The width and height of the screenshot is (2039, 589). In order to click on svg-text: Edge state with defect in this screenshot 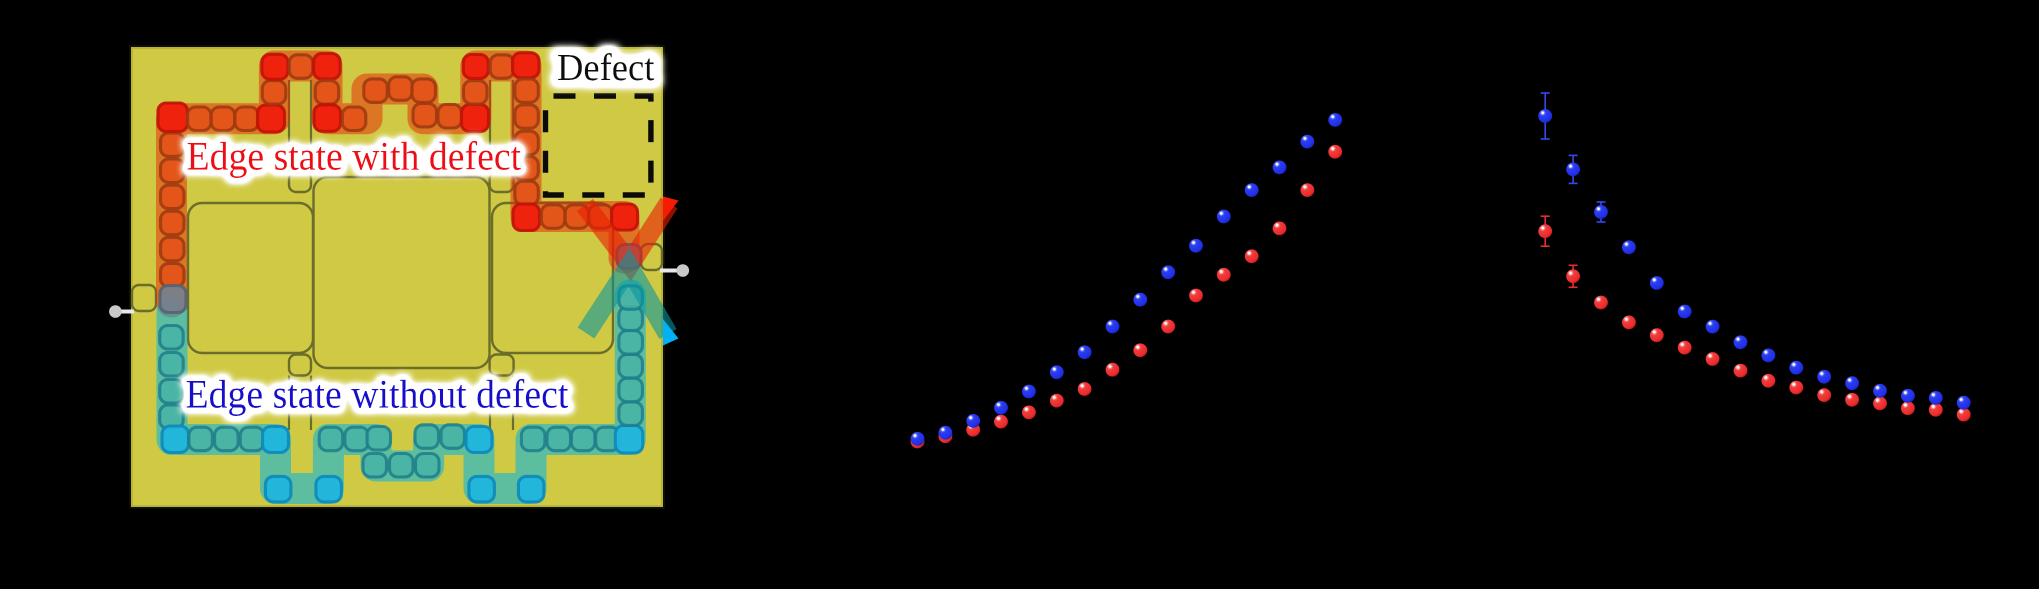, I will do `click(354, 156)`.